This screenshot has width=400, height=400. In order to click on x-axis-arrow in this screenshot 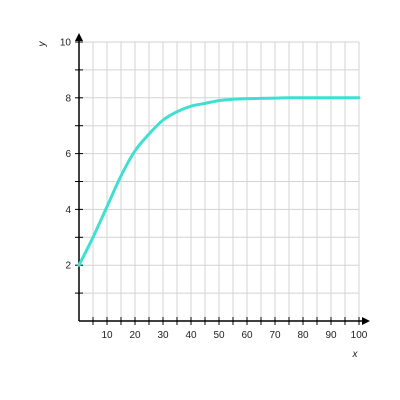, I will do `click(366, 321)`.